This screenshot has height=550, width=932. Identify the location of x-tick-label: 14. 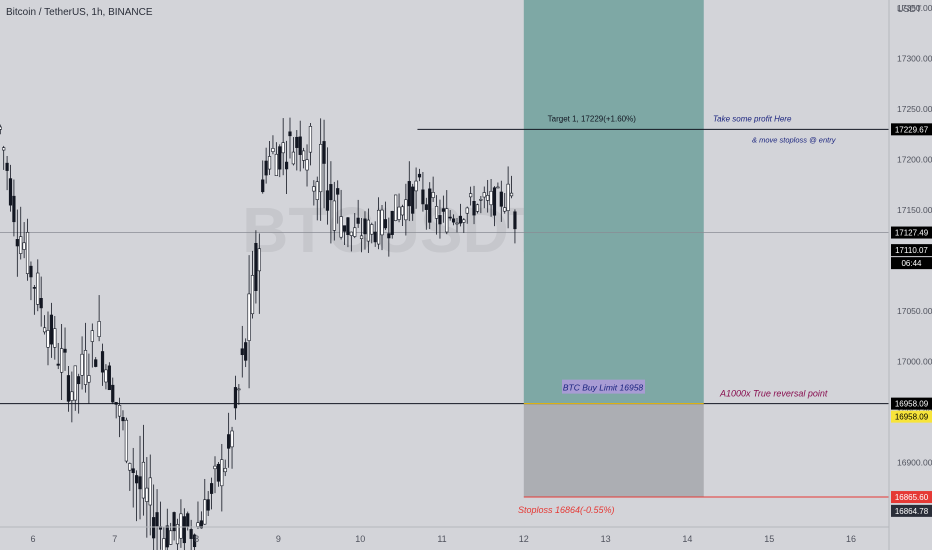
(687, 539).